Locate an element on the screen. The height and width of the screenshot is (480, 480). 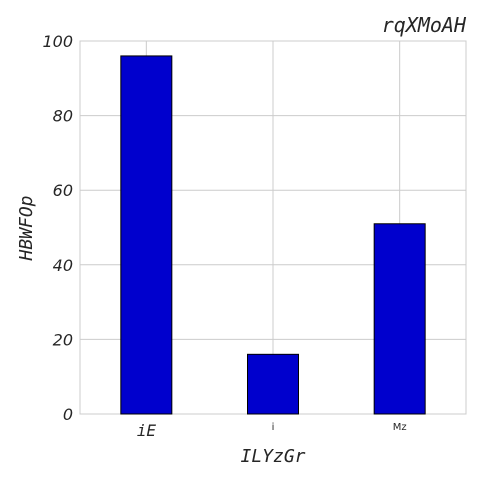
y-tick-label: 80 is located at coordinates (63, 116).